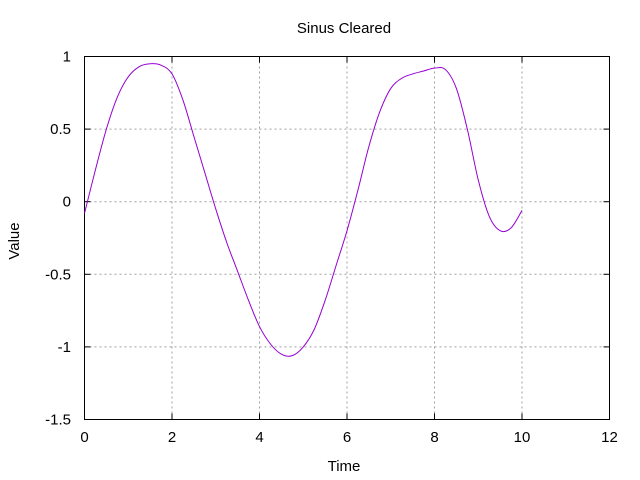 The height and width of the screenshot is (480, 640). Describe the element at coordinates (60, 129) in the screenshot. I see `y-tick-label: 0.5` at that location.